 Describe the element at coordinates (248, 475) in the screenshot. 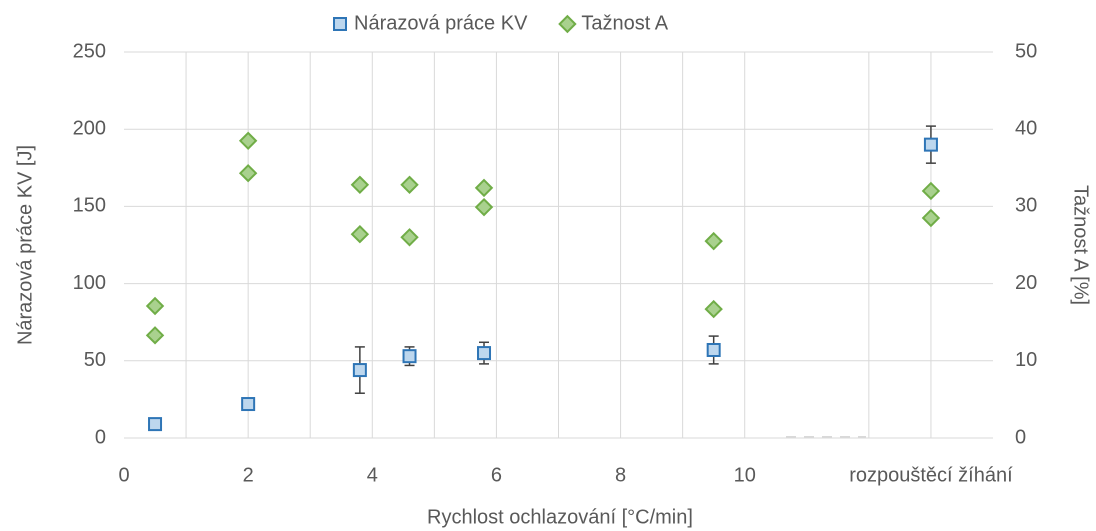

I see `x-tick-label: 2` at that location.